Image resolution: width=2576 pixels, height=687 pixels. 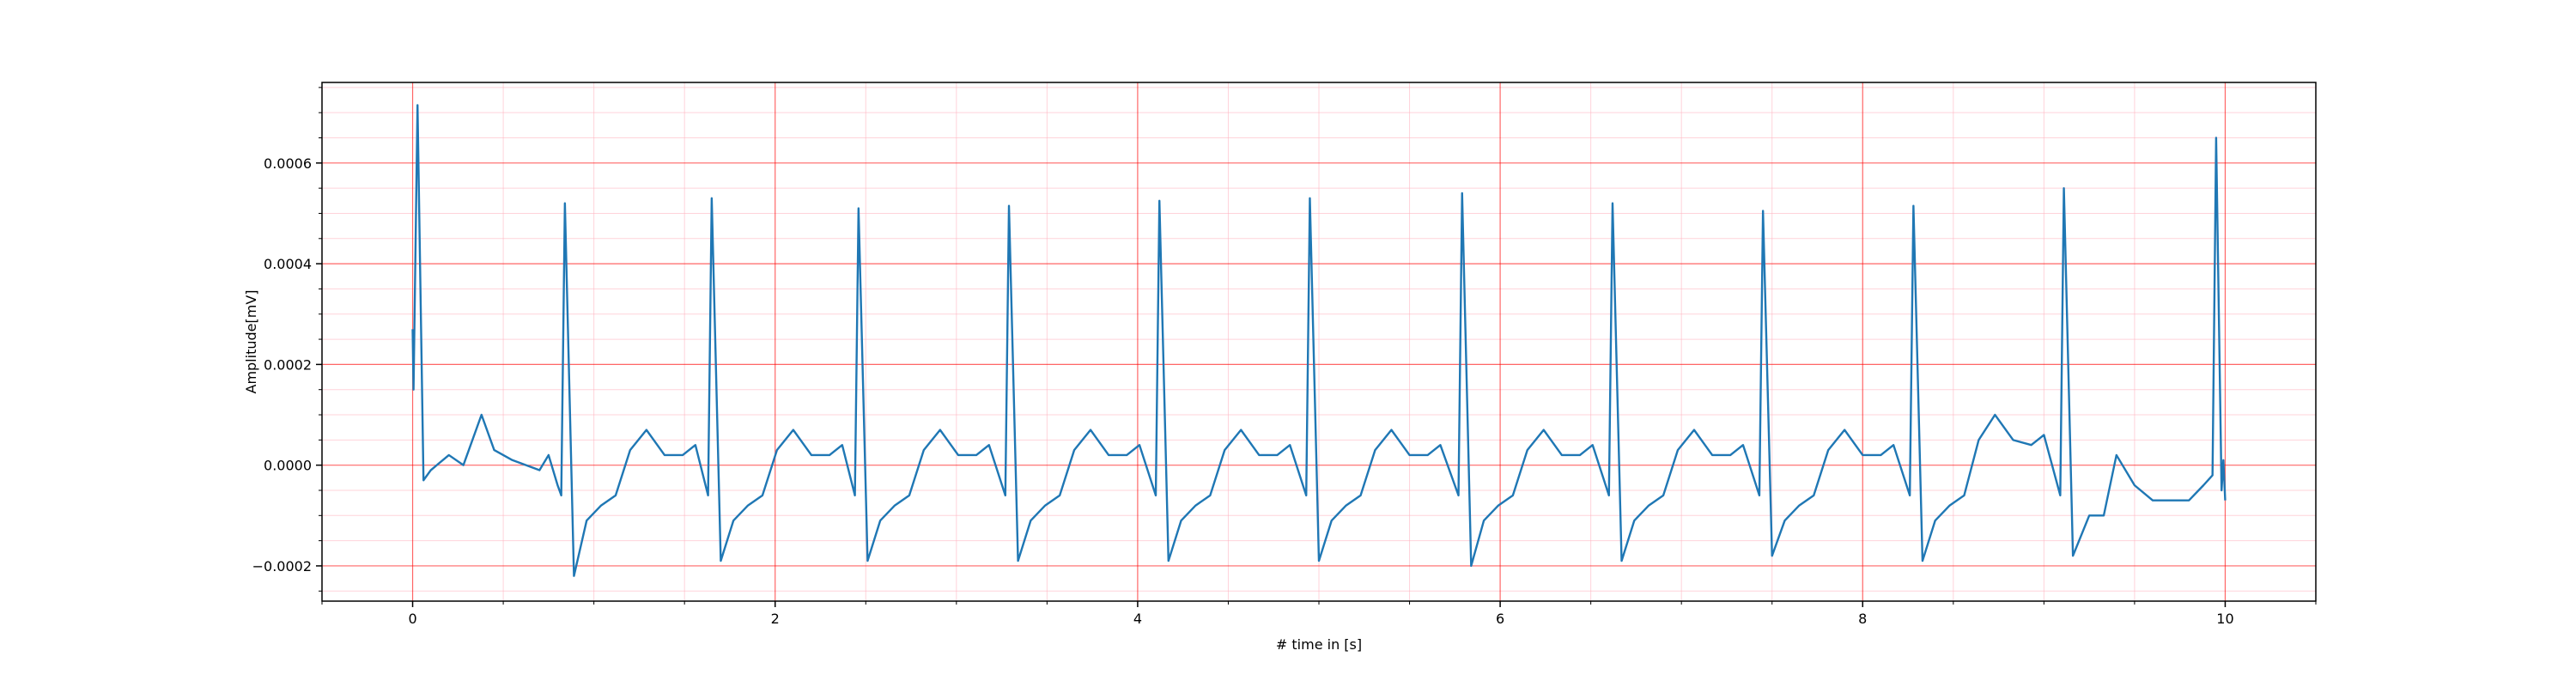 I want to click on y-tick-label: −0.0002, so click(x=282, y=566).